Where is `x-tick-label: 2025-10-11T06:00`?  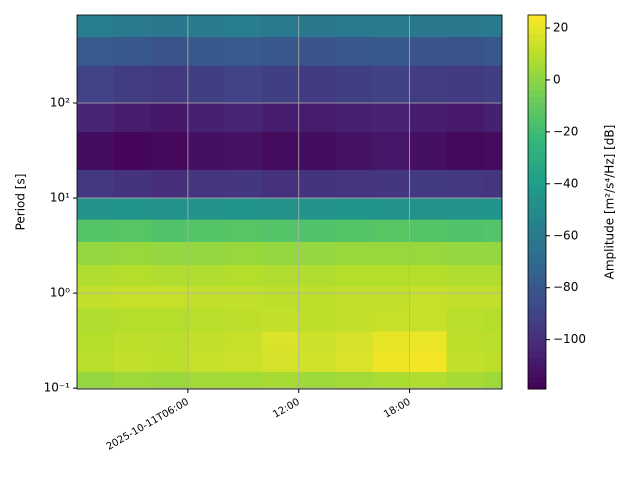
x-tick-label: 2025-10-11T06:00 is located at coordinates (148, 425).